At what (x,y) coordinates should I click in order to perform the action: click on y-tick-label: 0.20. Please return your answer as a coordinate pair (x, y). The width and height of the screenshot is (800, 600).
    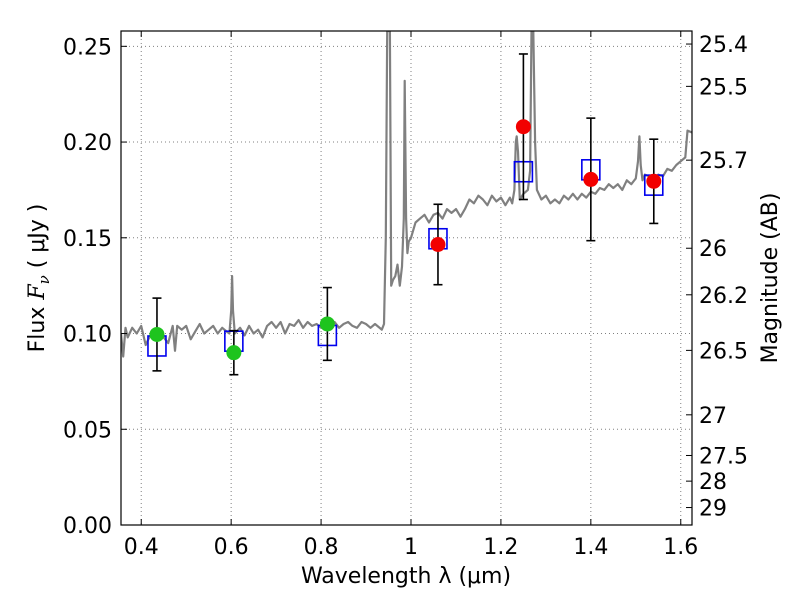
    Looking at the image, I should click on (87, 143).